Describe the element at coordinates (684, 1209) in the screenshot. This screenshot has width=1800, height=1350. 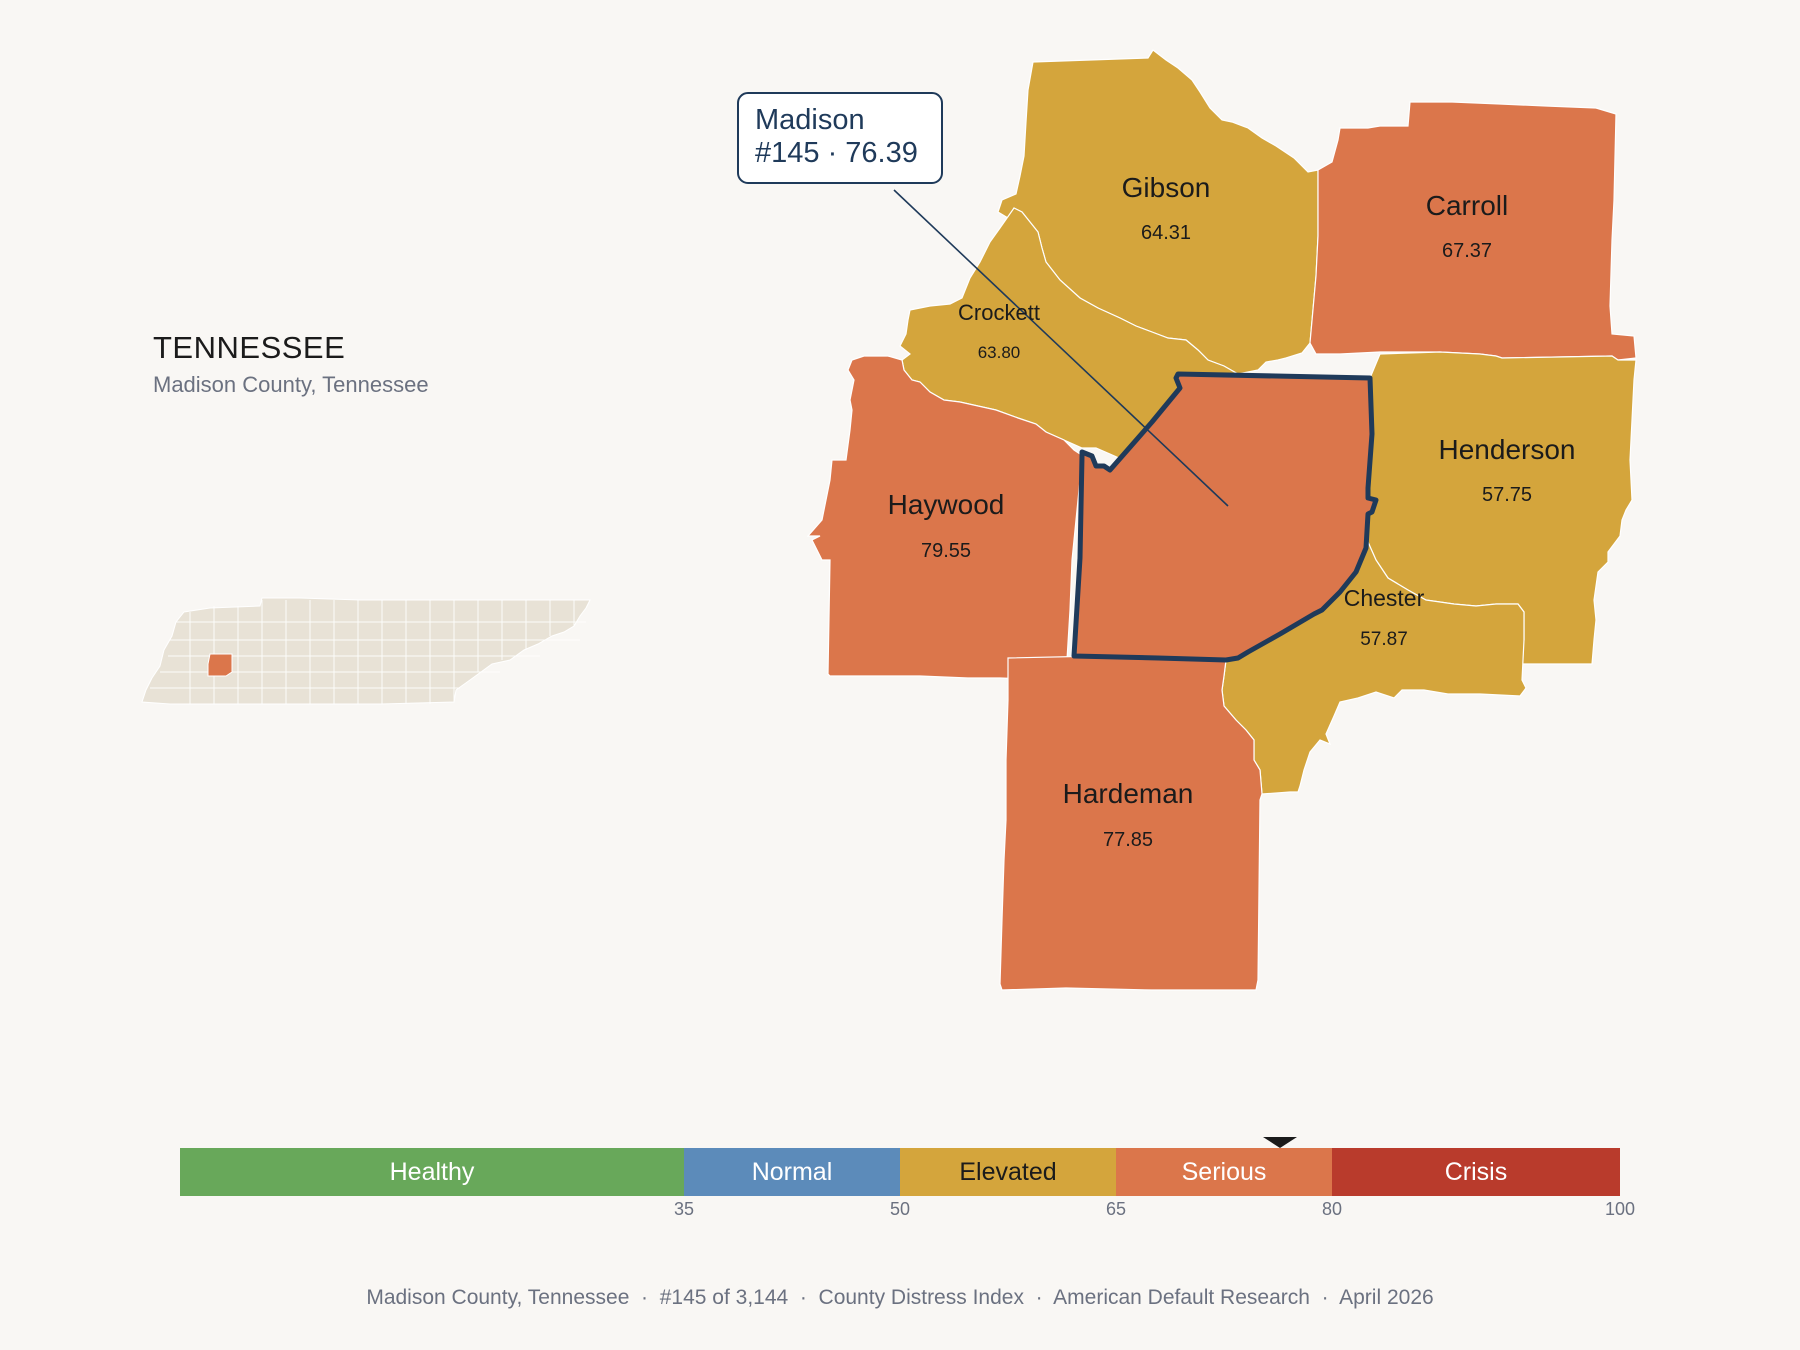
I see `scale-tick: 35` at that location.